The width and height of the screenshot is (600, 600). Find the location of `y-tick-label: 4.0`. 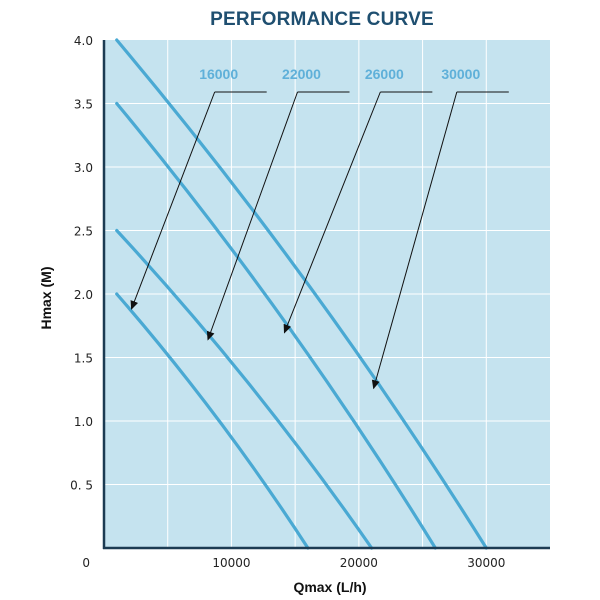

y-tick-label: 4.0 is located at coordinates (83, 41).